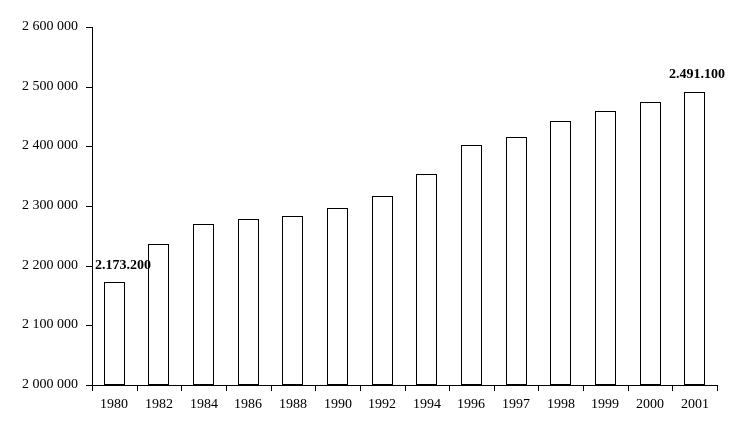 The image size is (731, 430). I want to click on x-axis-tick-label: 1997, so click(516, 404).